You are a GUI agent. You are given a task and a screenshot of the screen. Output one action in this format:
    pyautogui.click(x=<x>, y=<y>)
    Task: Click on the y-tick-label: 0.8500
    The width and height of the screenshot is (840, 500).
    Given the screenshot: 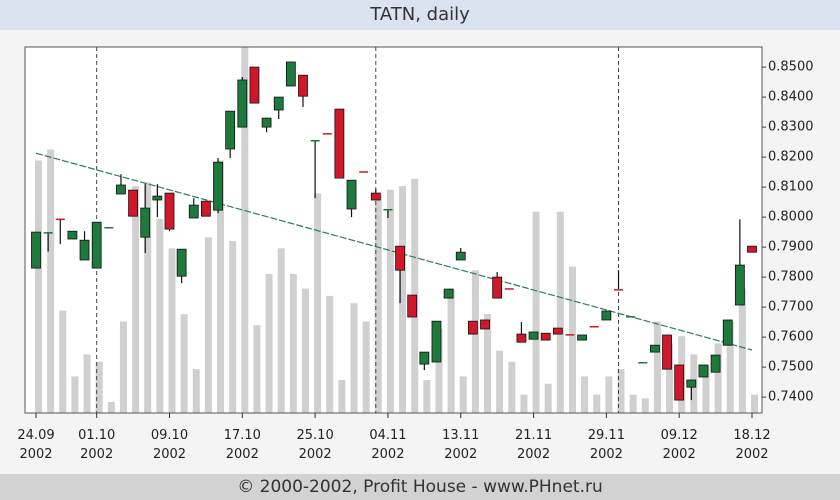 What is the action you would take?
    pyautogui.click(x=791, y=67)
    